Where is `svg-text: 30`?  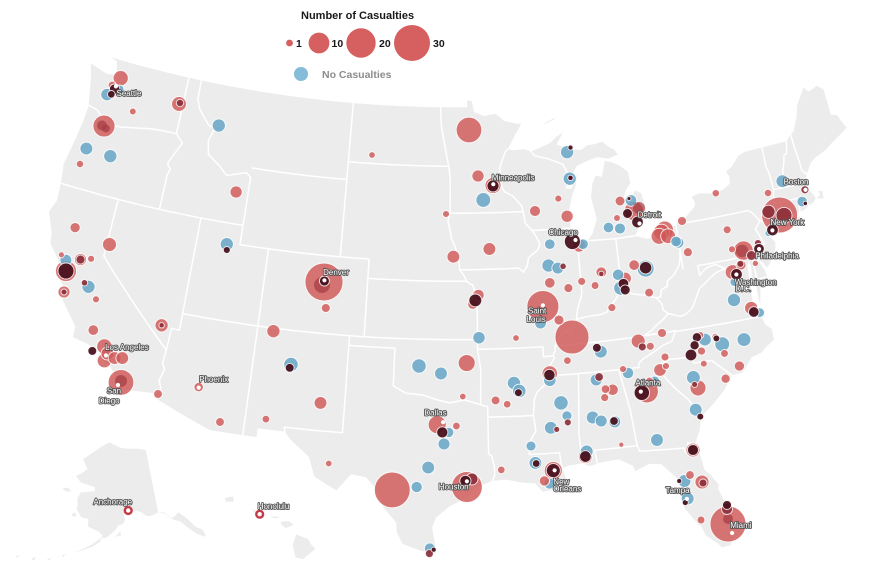
svg-text: 30 is located at coordinates (439, 44).